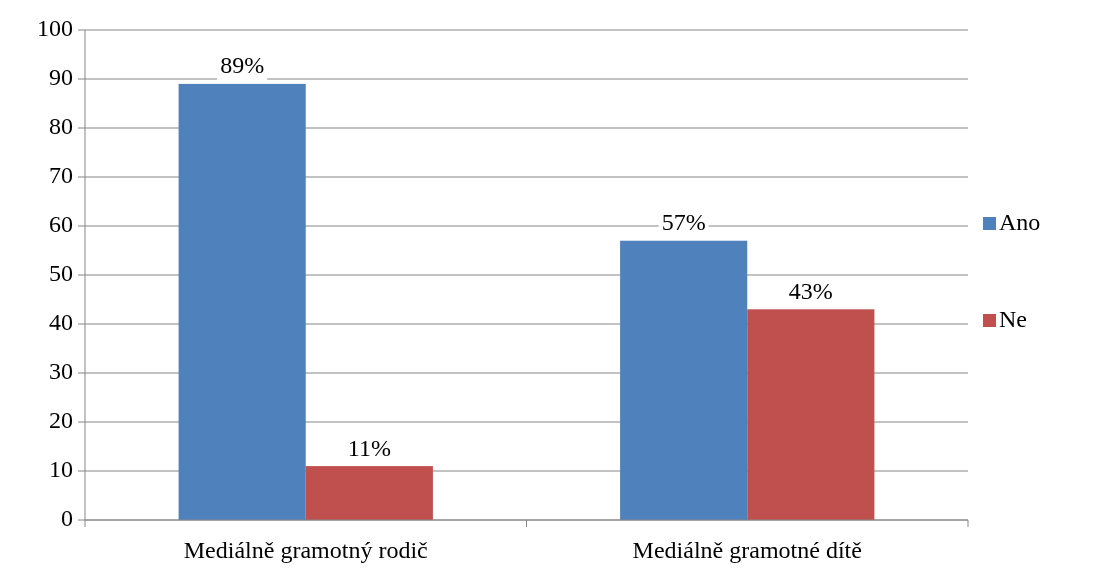  What do you see at coordinates (747, 550) in the screenshot?
I see `x-tick-label: Mediálně gramotné dítě` at bounding box center [747, 550].